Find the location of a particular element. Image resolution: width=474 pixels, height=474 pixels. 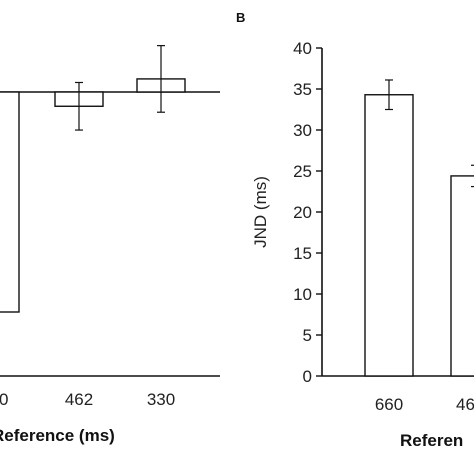

panel-a-x-tick-label: 10 is located at coordinates (4, 399).